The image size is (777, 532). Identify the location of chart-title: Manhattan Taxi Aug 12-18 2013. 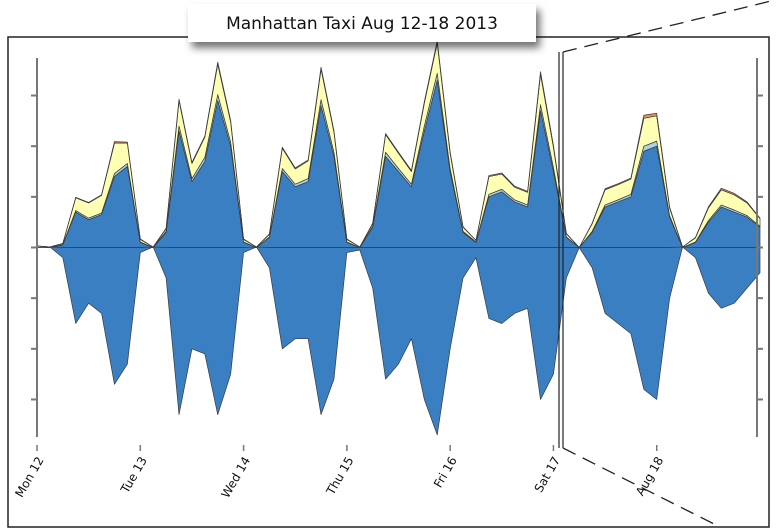
(362, 24).